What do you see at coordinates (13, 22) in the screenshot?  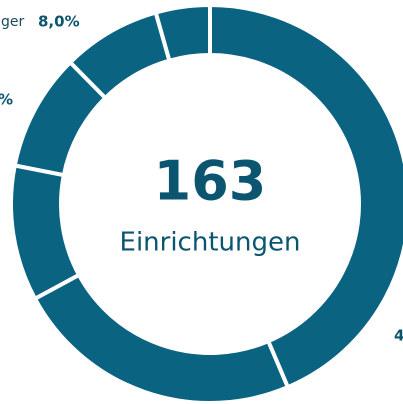 I see `annotation: ger` at bounding box center [13, 22].